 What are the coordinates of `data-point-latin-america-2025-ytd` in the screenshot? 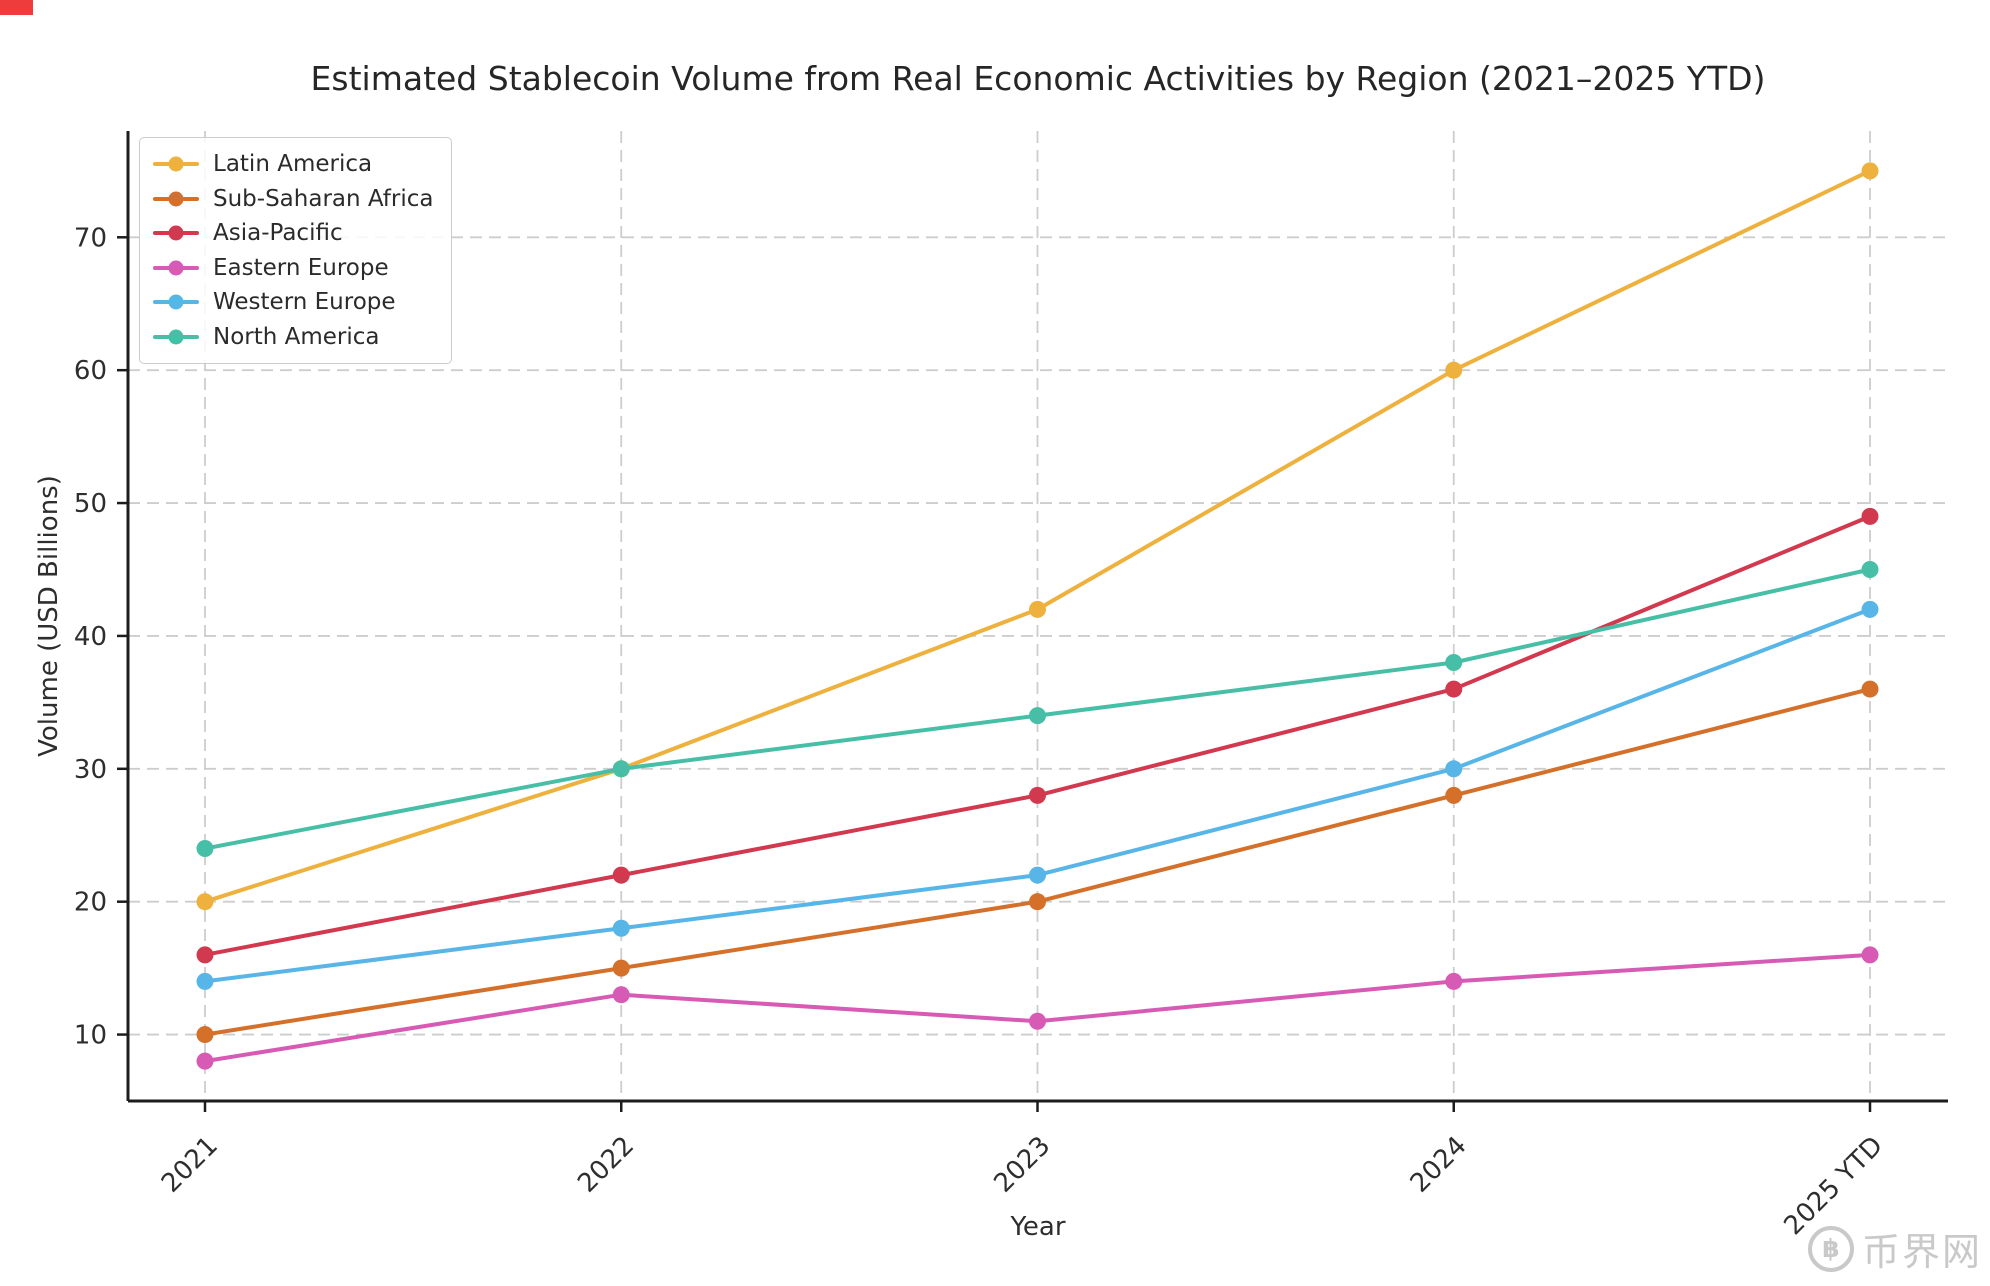 It's located at (1870, 171).